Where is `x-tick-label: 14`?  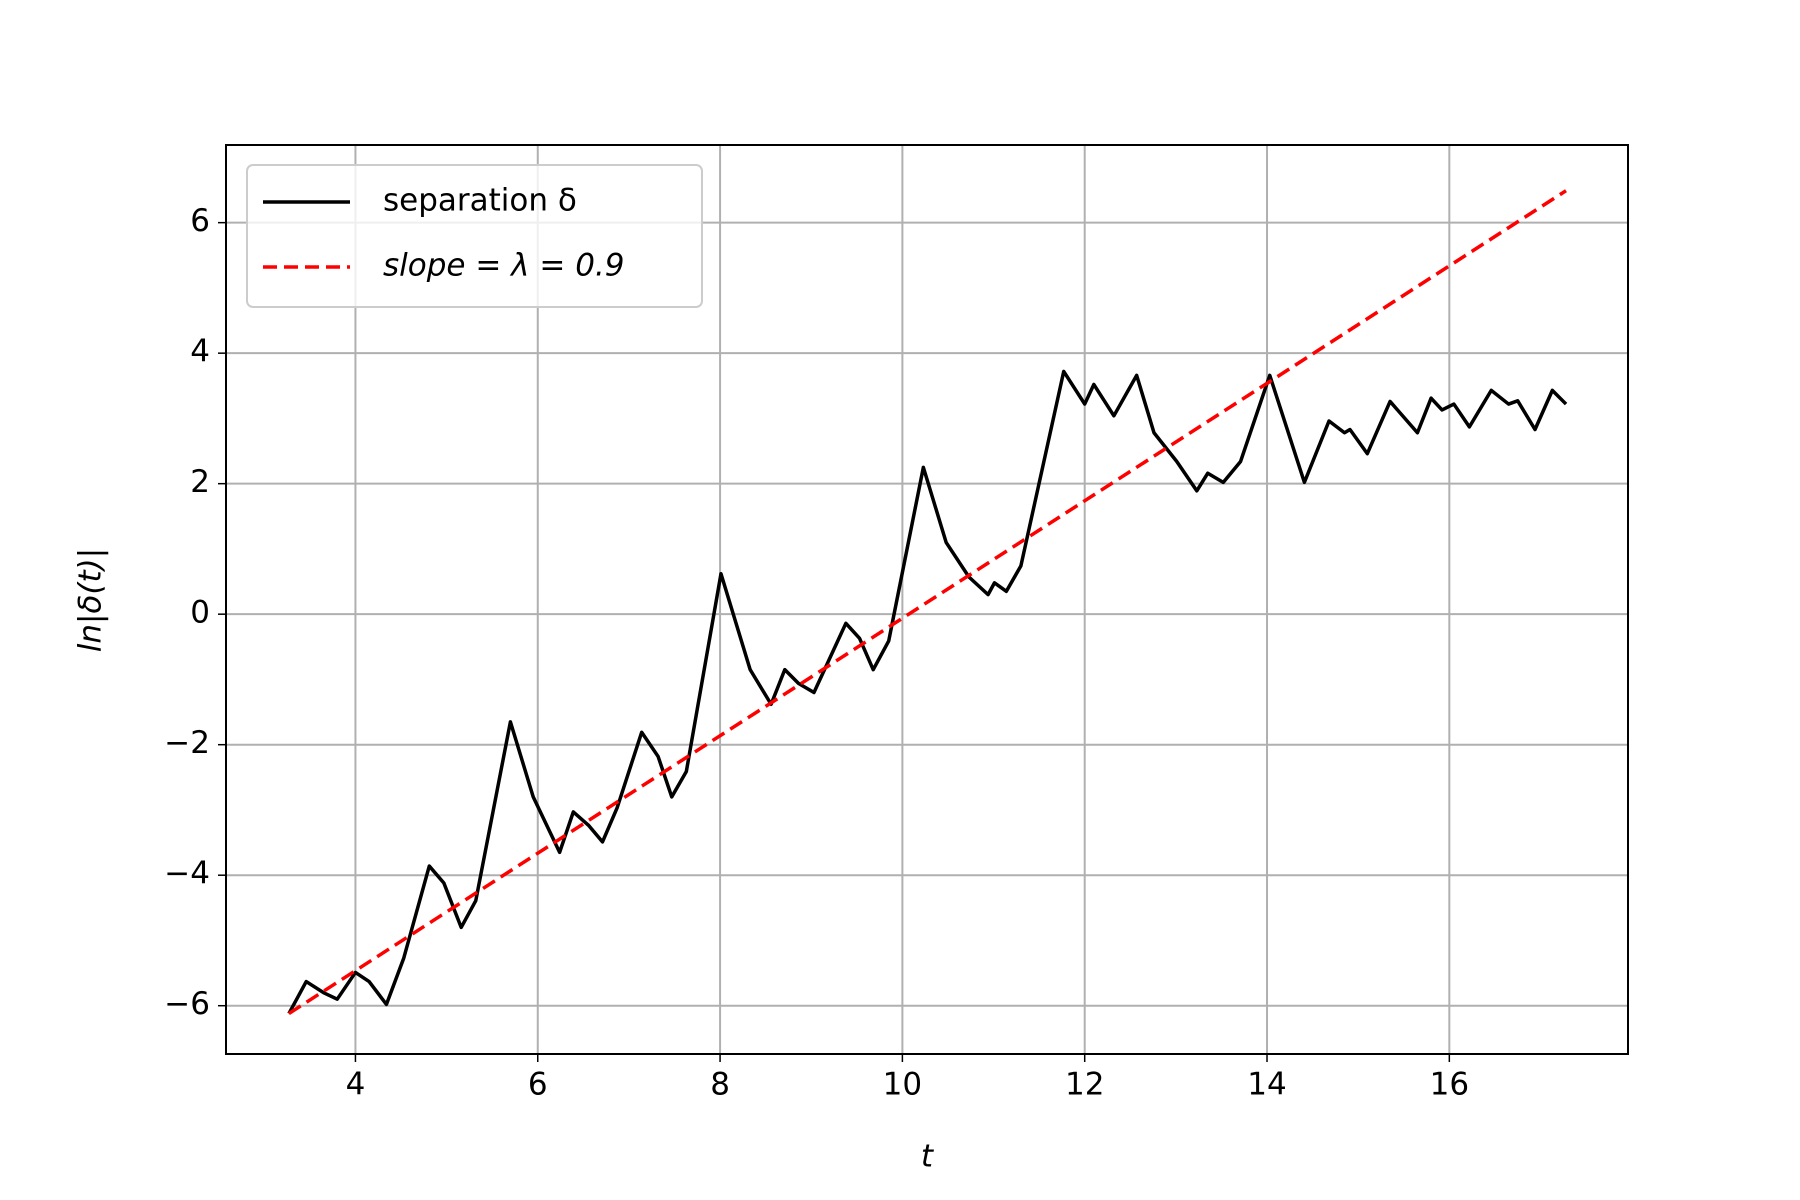
x-tick-label: 14 is located at coordinates (1266, 1085).